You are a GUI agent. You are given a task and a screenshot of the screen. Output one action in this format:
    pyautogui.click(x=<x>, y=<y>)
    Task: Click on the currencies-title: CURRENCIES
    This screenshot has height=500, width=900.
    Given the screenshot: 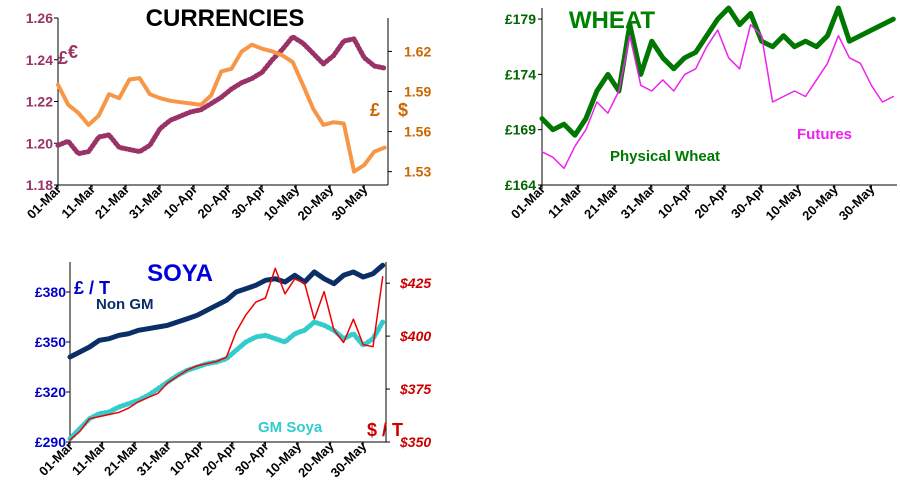 What is the action you would take?
    pyautogui.click(x=225, y=18)
    